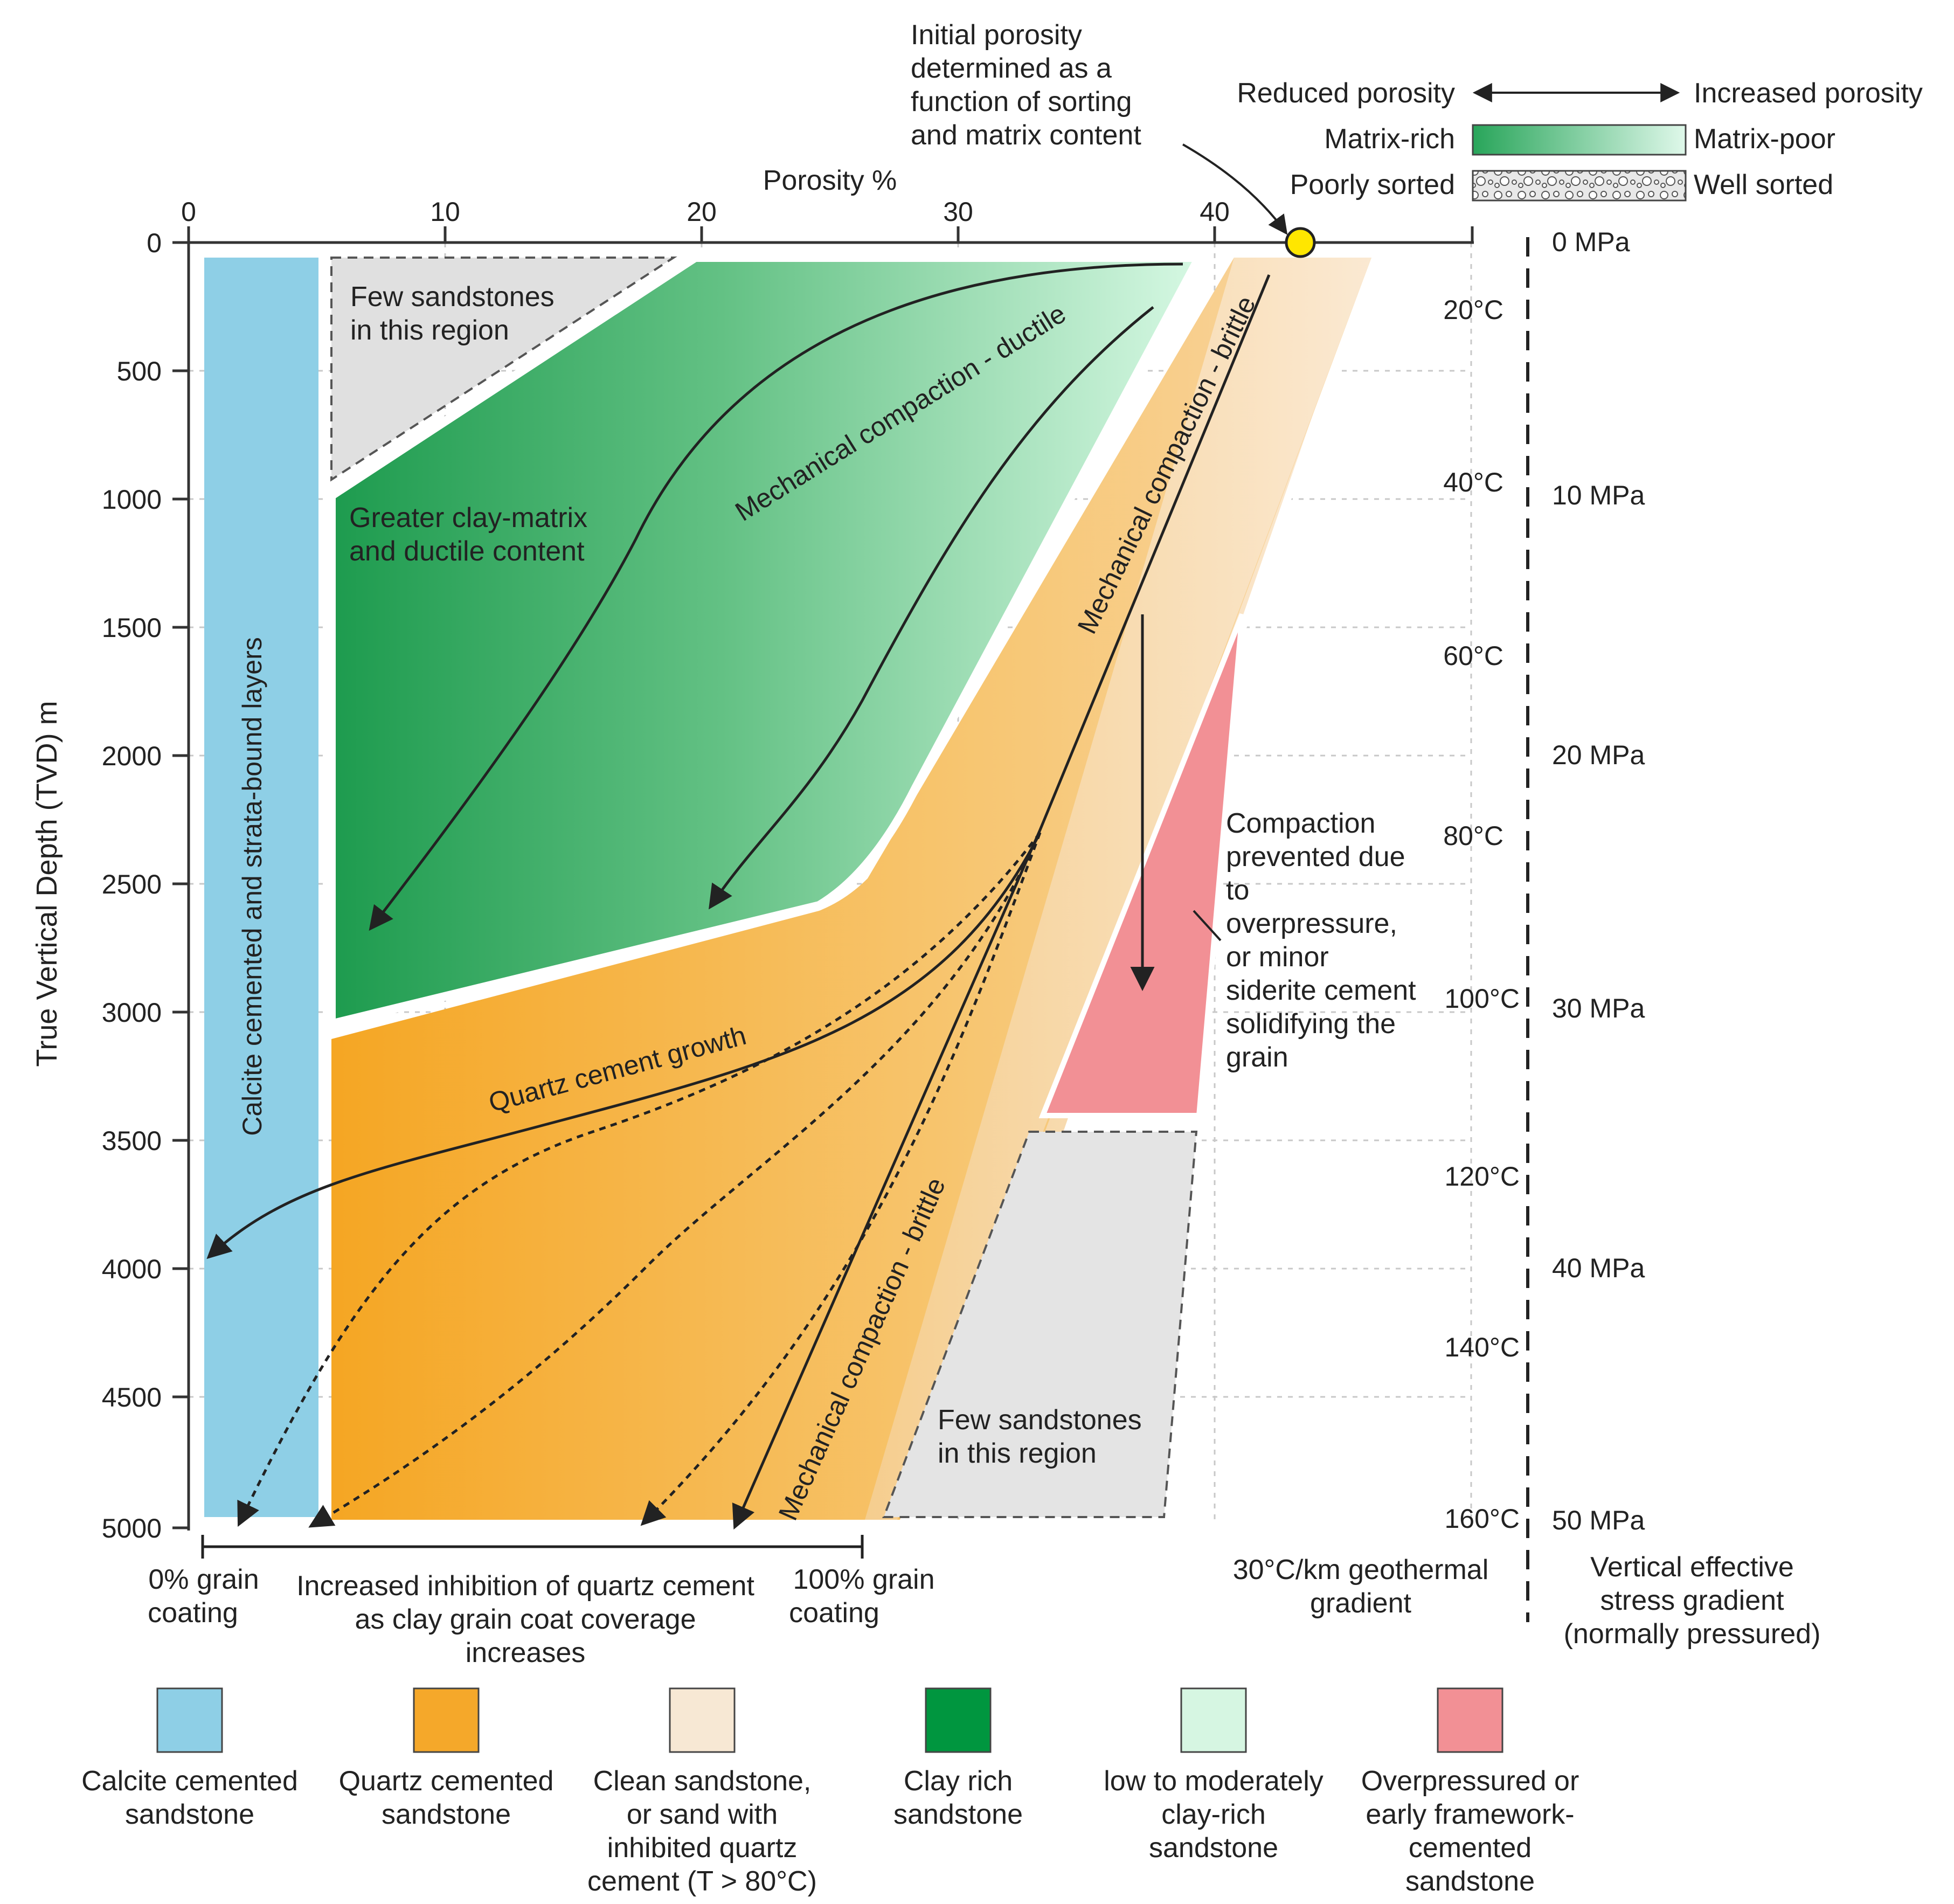 This screenshot has height=1904, width=1954. I want to click on matrix-gradient-bar, so click(1579, 140).